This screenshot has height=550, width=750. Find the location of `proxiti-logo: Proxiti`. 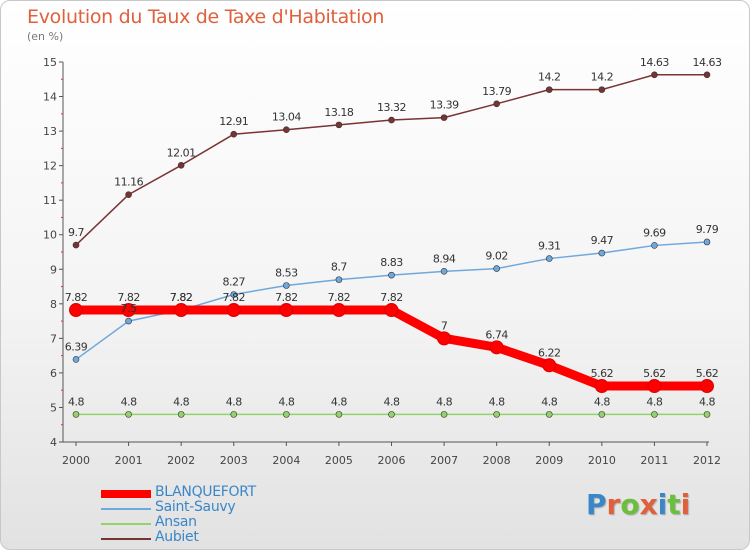

proxiti-logo: Proxiti is located at coordinates (638, 504).